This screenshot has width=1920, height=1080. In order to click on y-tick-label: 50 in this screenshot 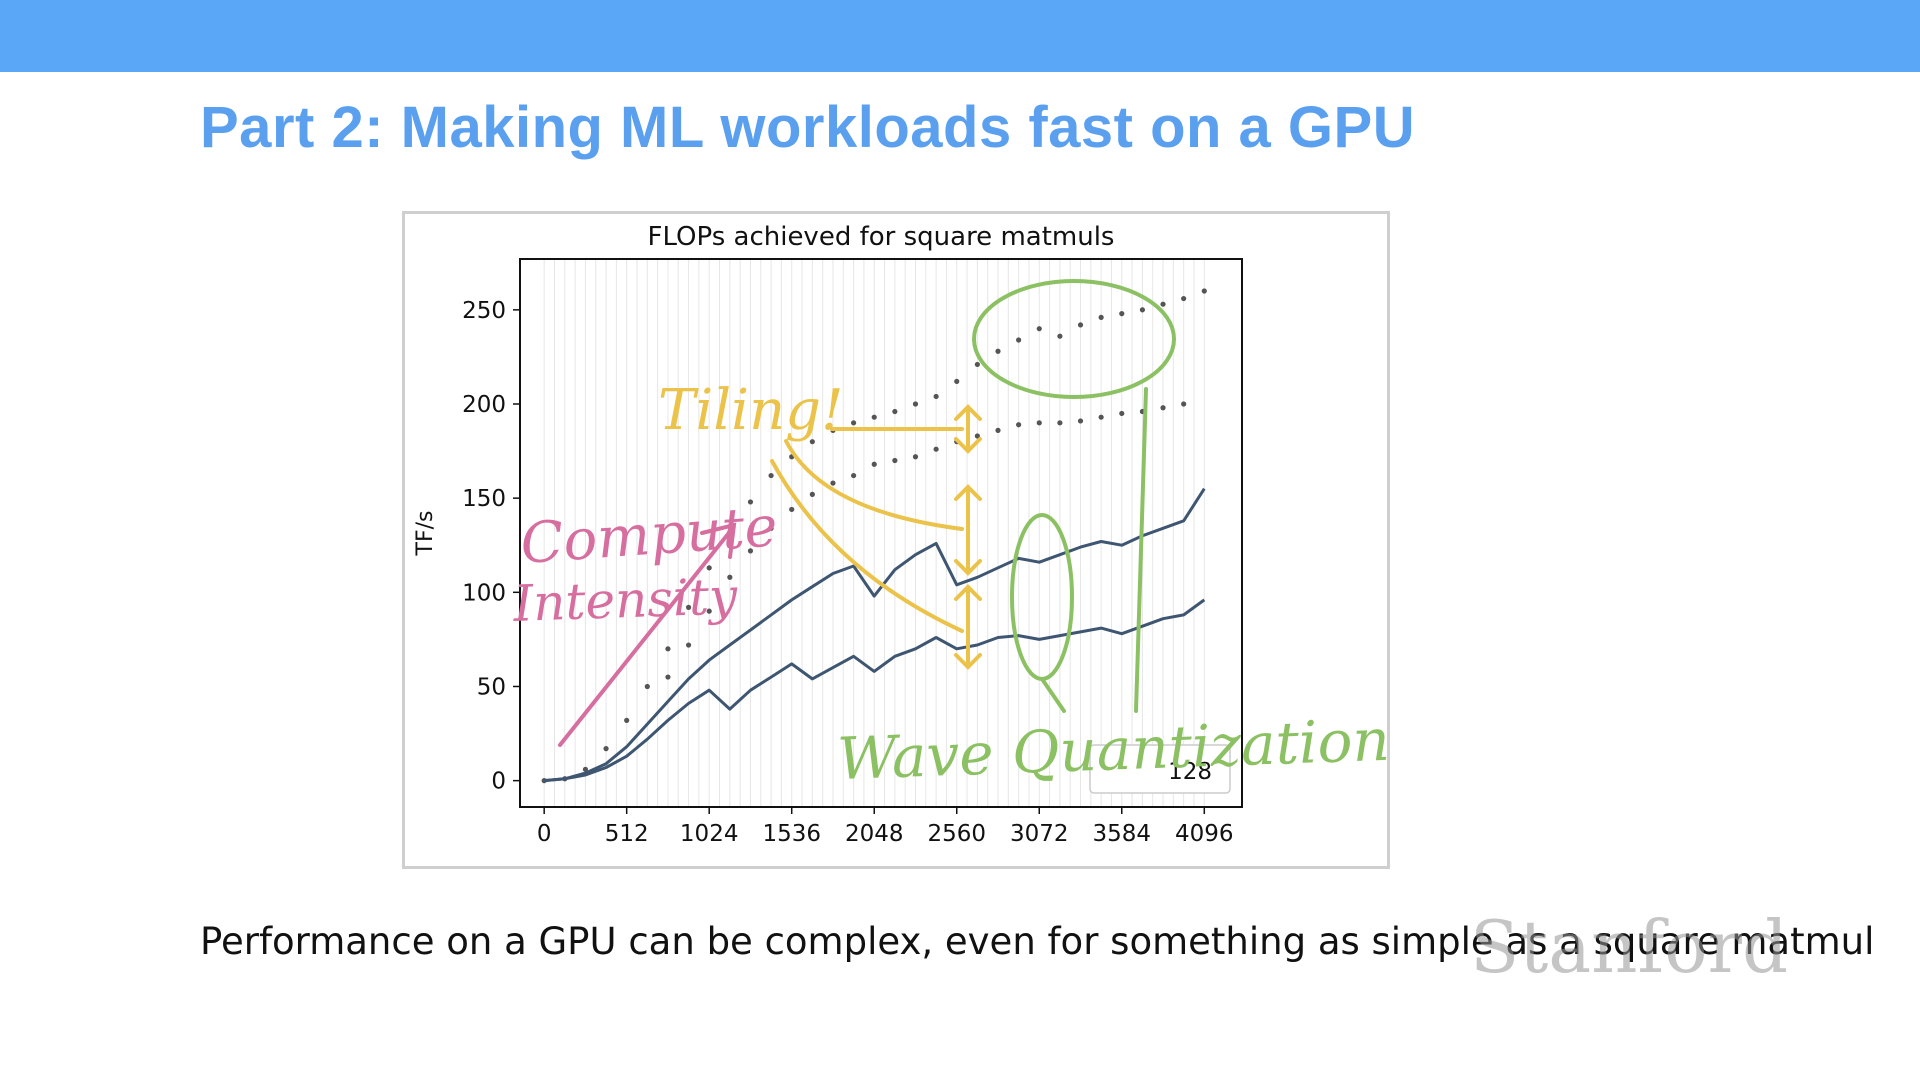, I will do `click(491, 687)`.